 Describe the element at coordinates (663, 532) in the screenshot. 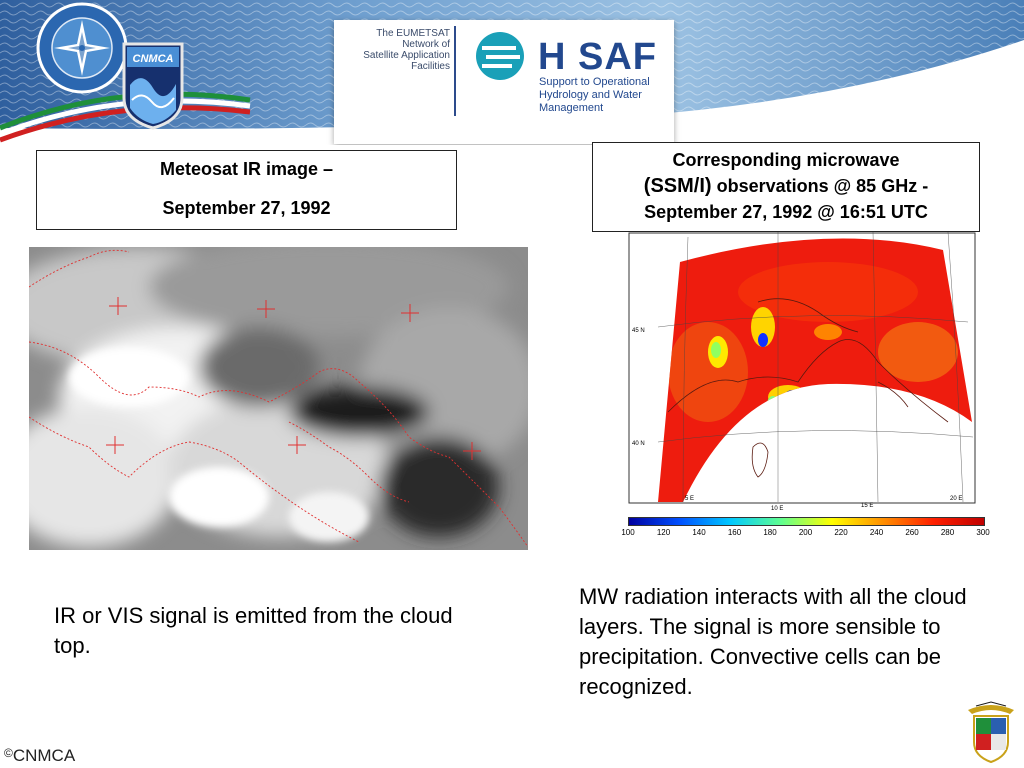

I see `colorbar-tick-120: 120` at that location.